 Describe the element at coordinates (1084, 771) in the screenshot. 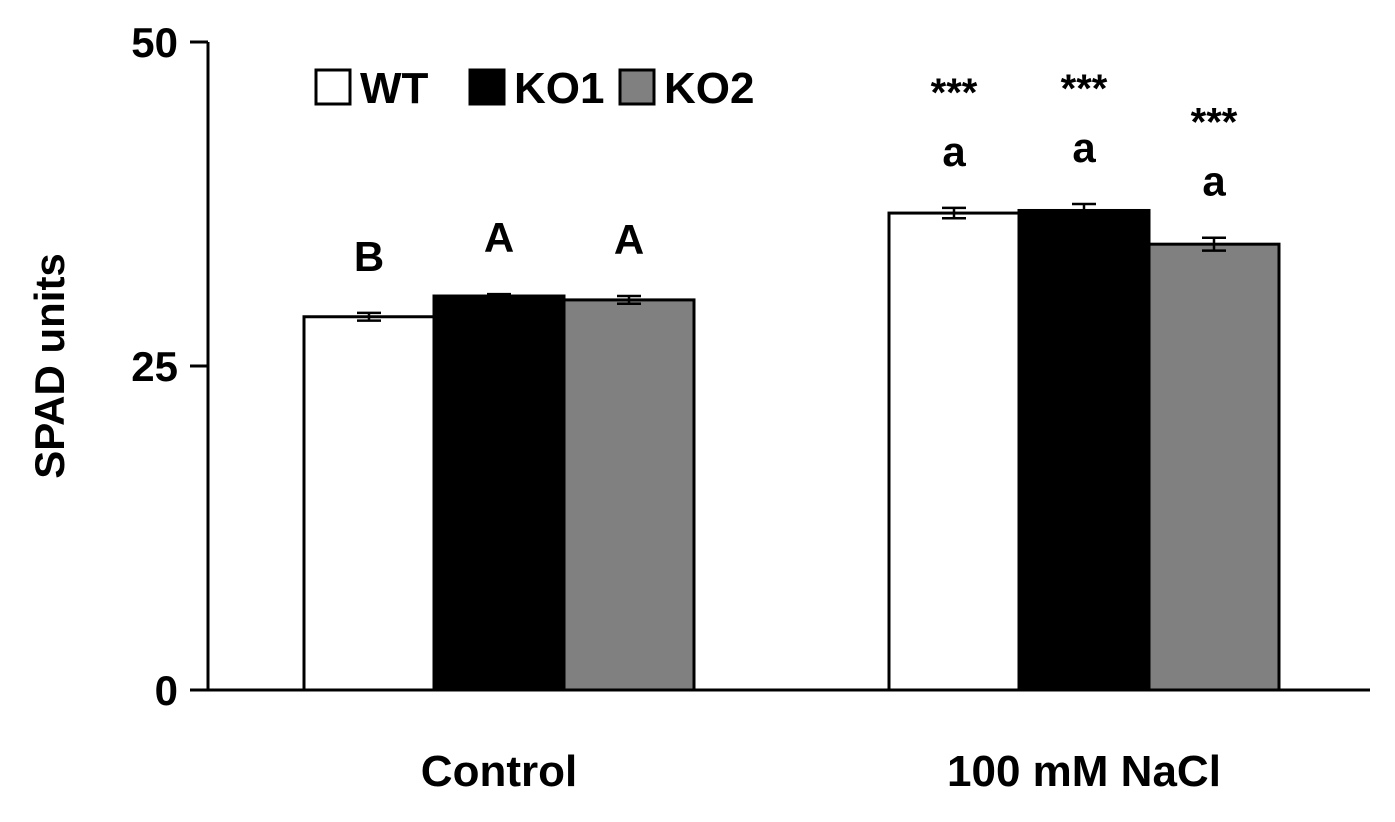

I see `x-category-label: 100 mM NaCl` at that location.